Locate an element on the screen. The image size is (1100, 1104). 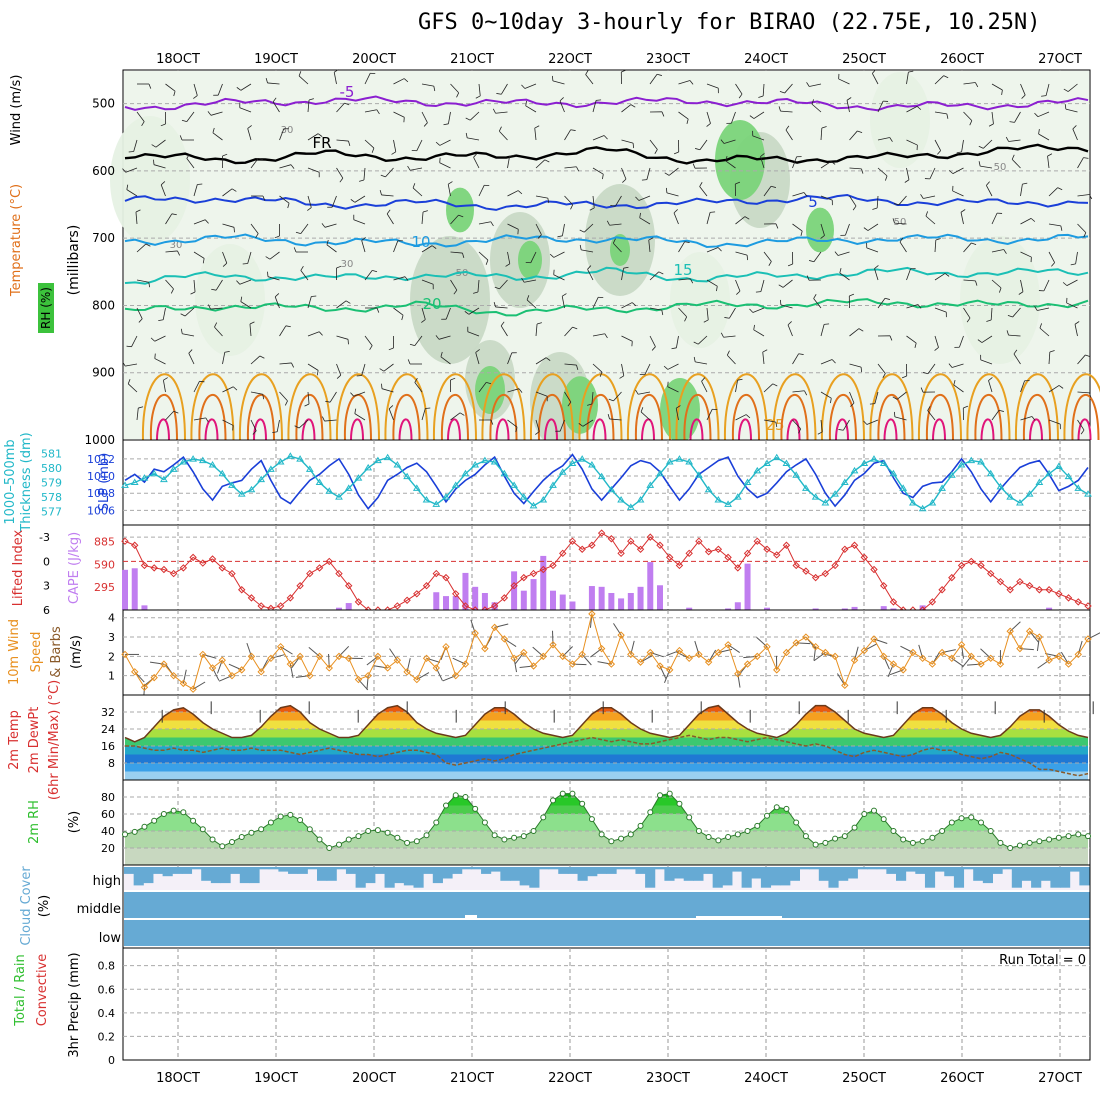
thickness-tick-label: 577 is located at coordinates (51, 512).